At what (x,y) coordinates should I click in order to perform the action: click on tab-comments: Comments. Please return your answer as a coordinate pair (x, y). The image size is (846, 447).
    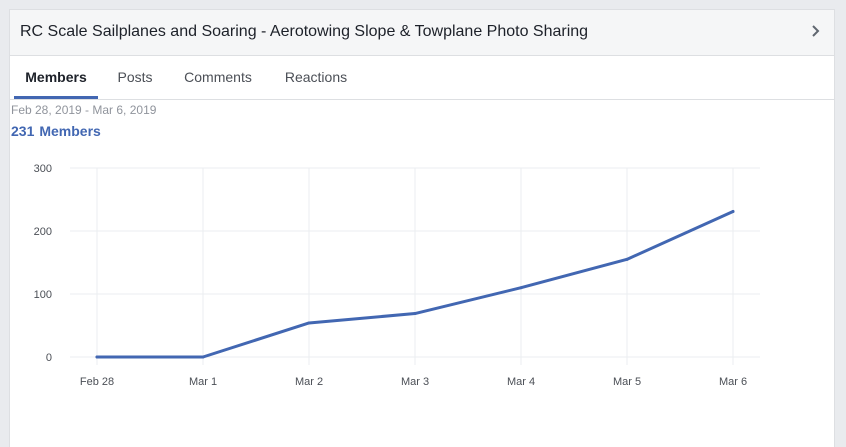
    Looking at the image, I should click on (218, 77).